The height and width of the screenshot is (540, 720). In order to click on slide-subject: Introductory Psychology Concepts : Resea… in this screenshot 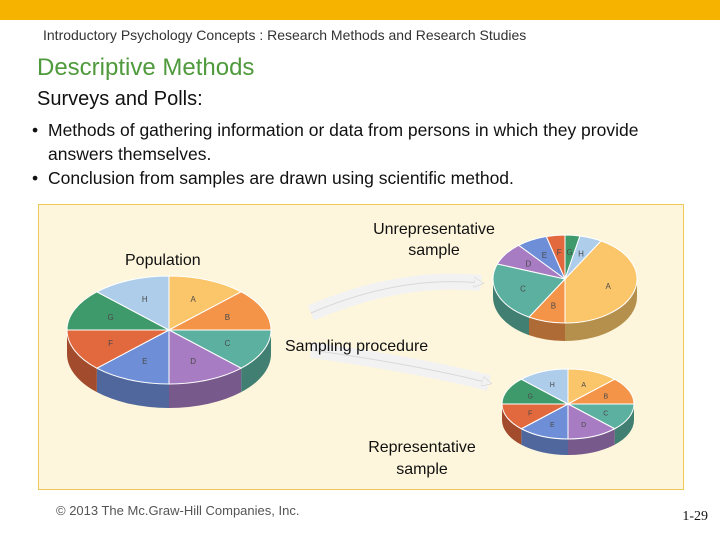, I will do `click(285, 35)`.